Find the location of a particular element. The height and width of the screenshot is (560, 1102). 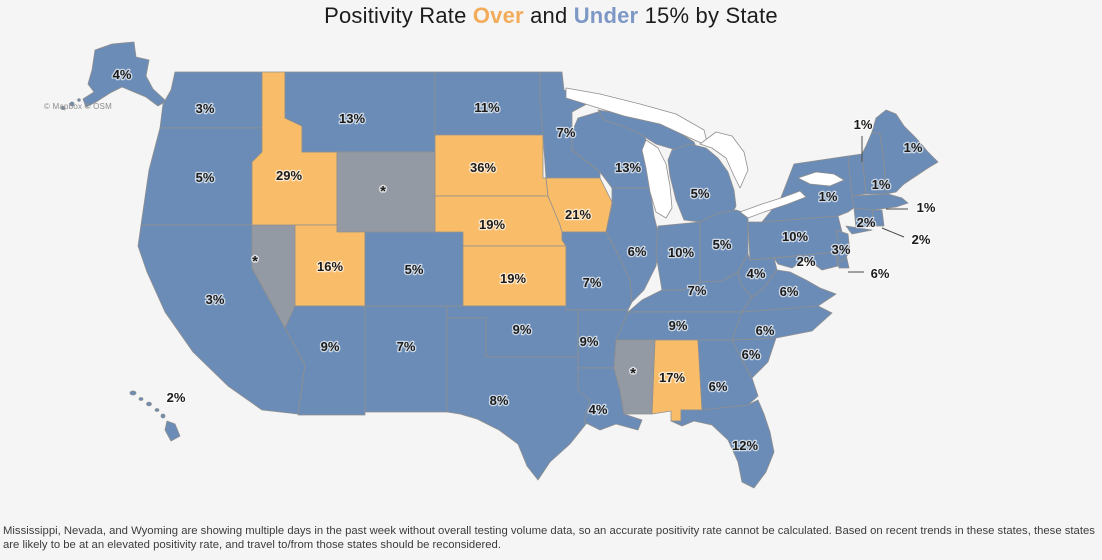

label-leader-lines is located at coordinates (878, 204).